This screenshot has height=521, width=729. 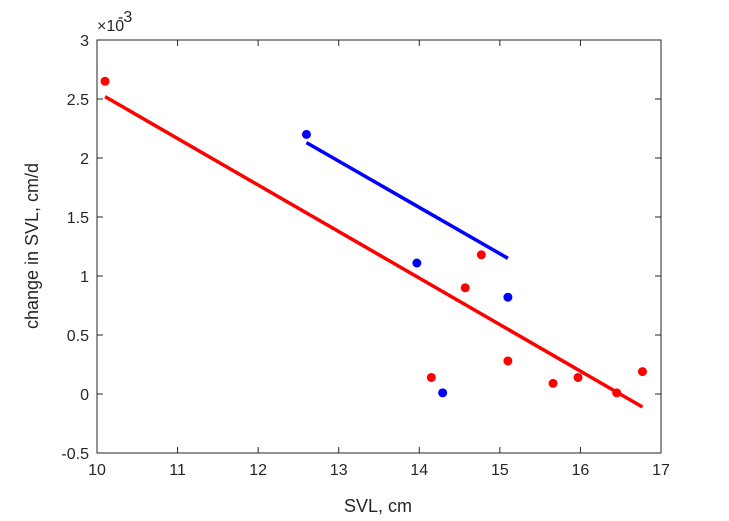 What do you see at coordinates (84, 395) in the screenshot?
I see `y-tick-label: 0` at bounding box center [84, 395].